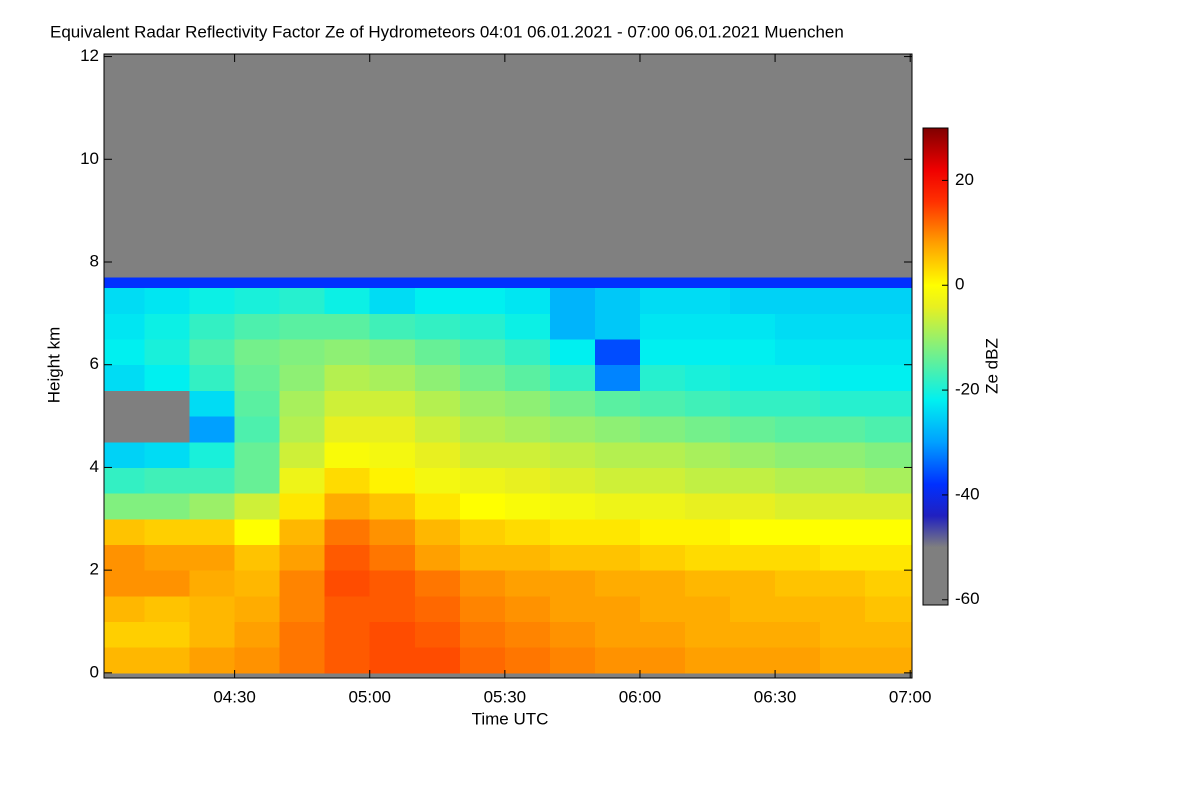 The width and height of the screenshot is (1200, 805). Describe the element at coordinates (775, 696) in the screenshot. I see `x-tick-label: 06:30` at that location.